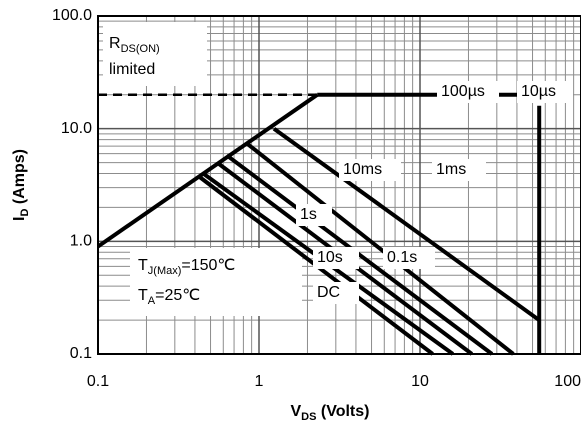 This screenshot has height=432, width=581. I want to click on label: TJ(Max)=150℃, so click(186, 267).